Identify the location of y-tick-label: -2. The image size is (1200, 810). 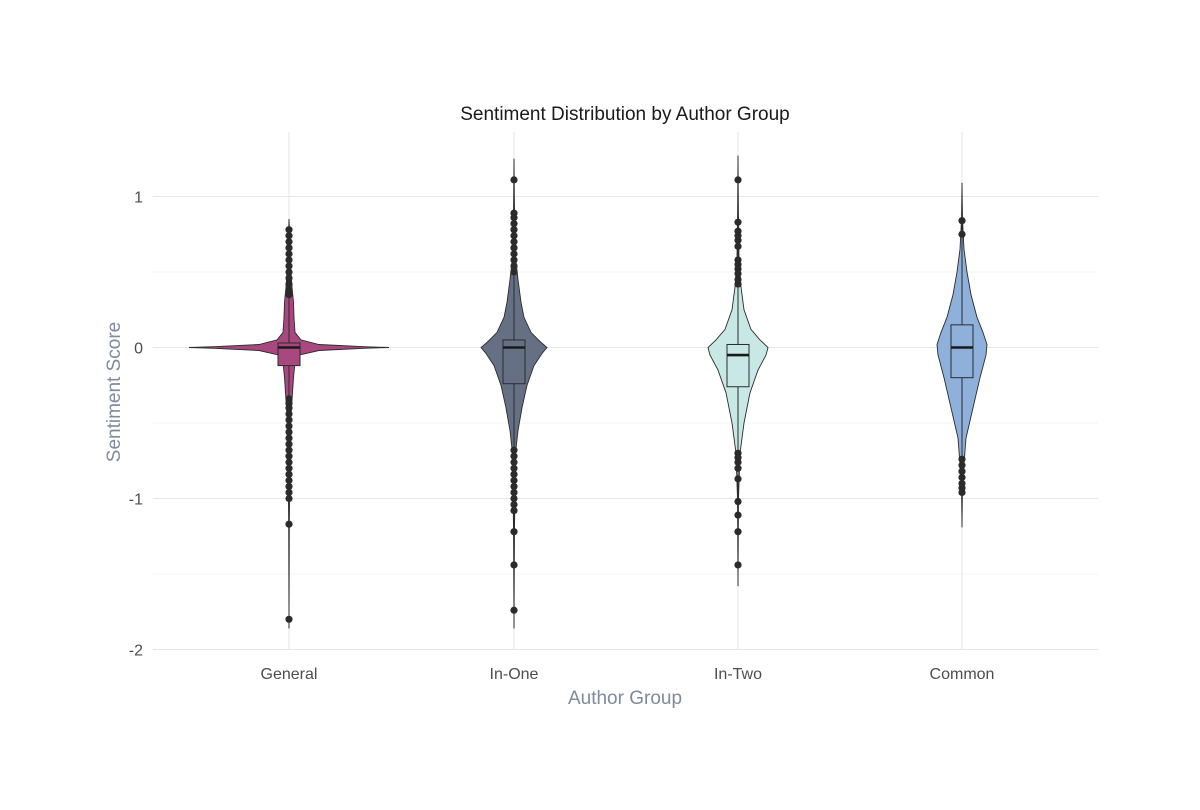
(136, 651).